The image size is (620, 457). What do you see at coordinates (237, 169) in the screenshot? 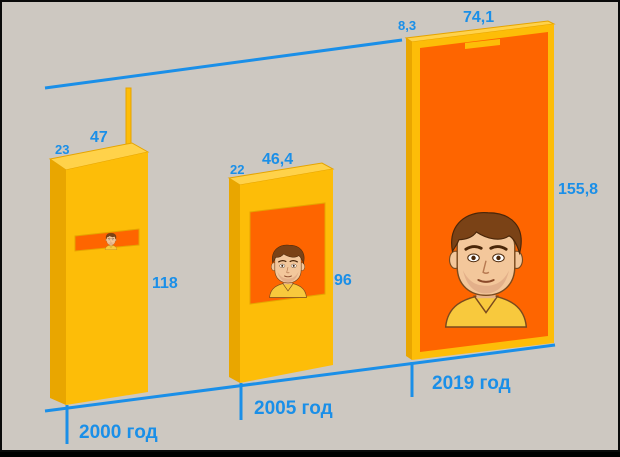
I see `depth-label-2005: 22` at bounding box center [237, 169].